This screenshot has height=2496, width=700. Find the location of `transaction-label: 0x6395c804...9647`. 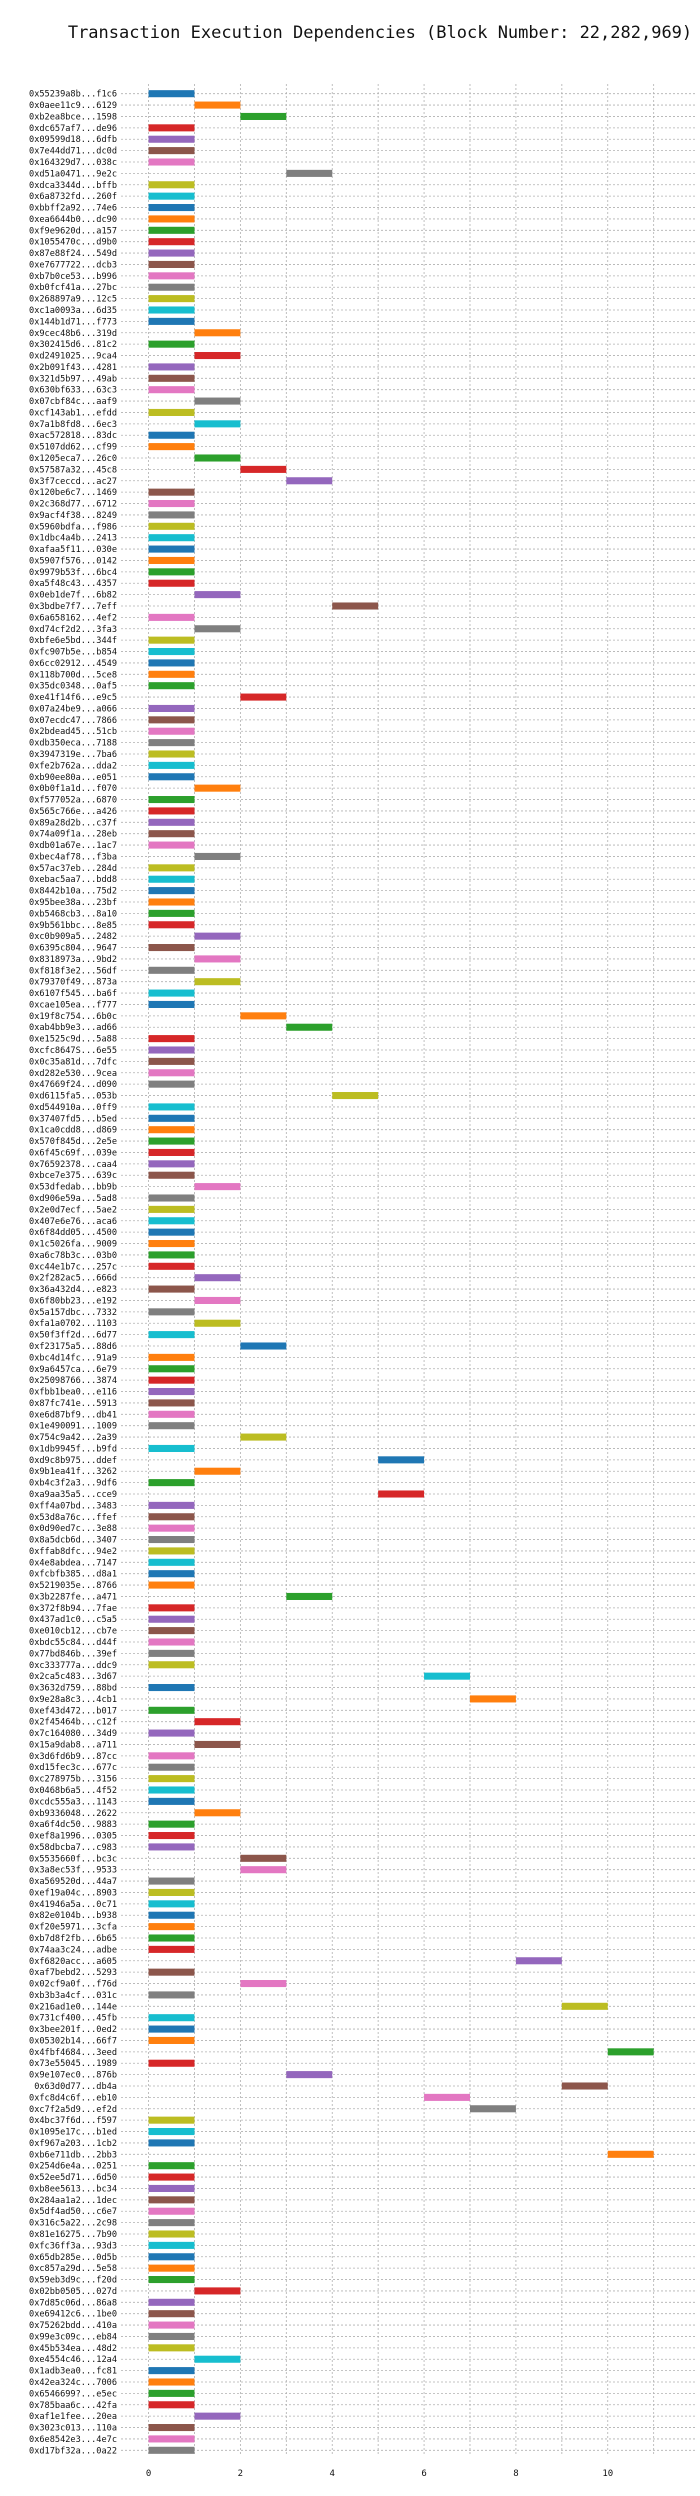

transaction-label: 0x6395c804...9647 is located at coordinates (73, 949).